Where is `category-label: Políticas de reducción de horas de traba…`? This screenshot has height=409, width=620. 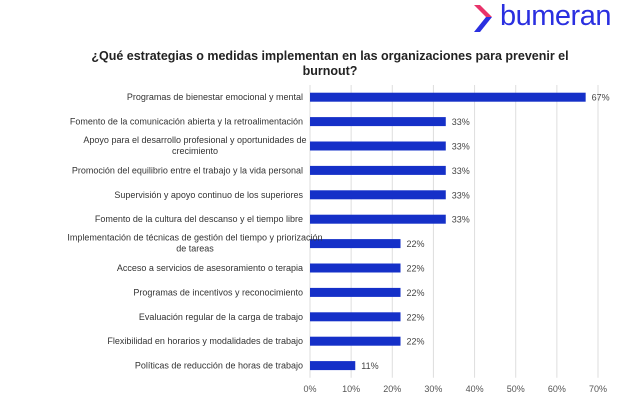
category-label: Políticas de reducción de horas de traba… is located at coordinates (219, 366).